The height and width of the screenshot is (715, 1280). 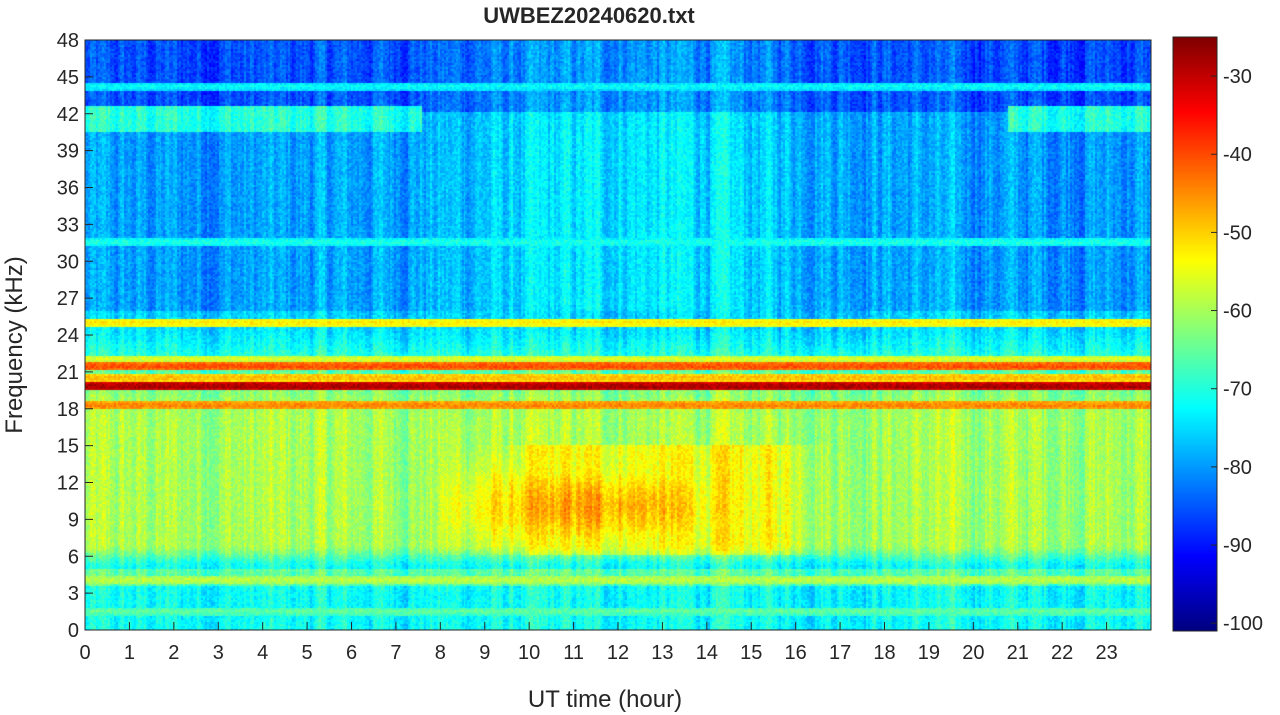 What do you see at coordinates (589, 15) in the screenshot?
I see `chart-title: UWBEZ20240620.txt` at bounding box center [589, 15].